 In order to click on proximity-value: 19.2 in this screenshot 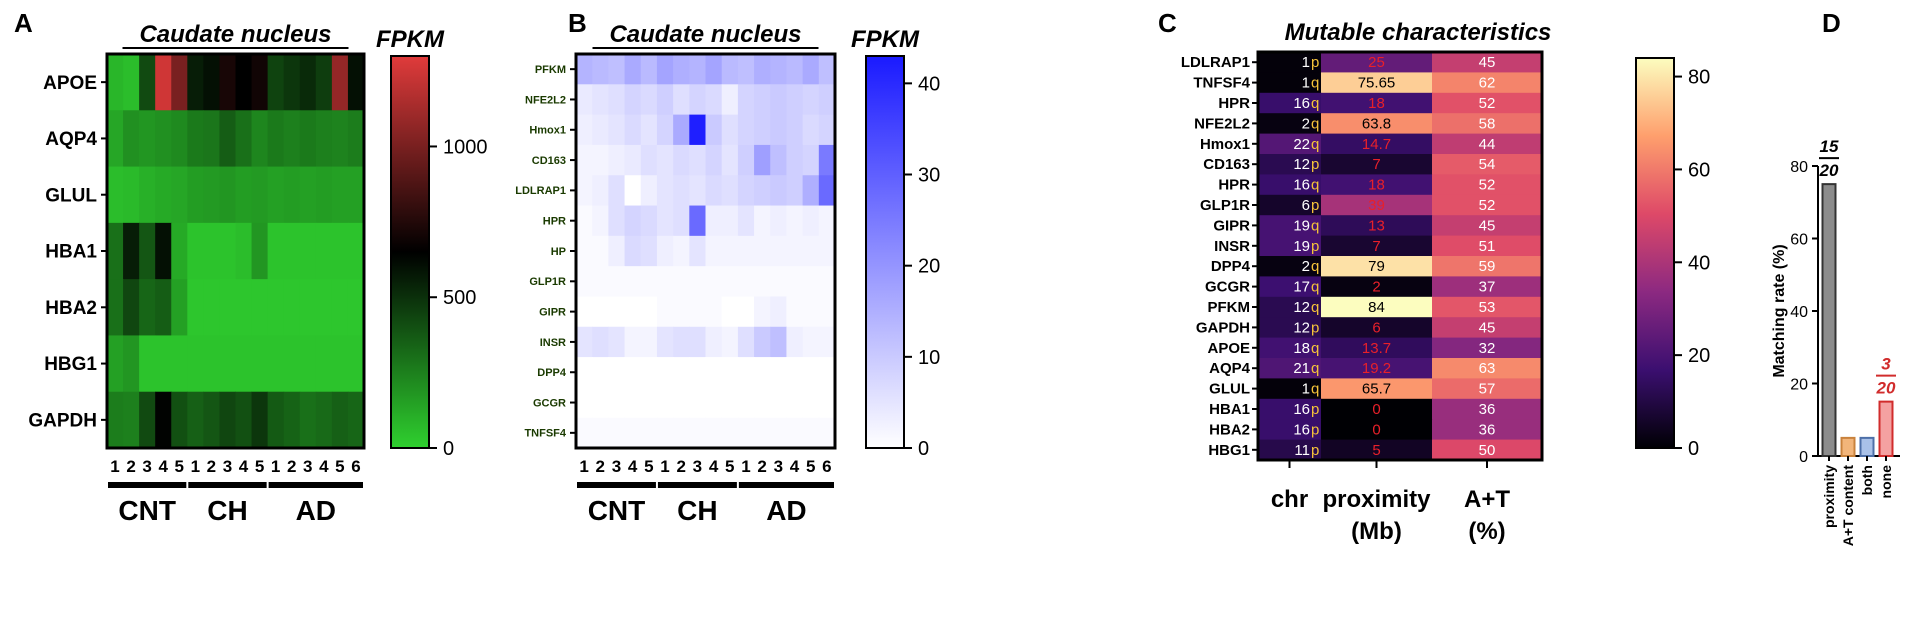, I will do `click(1376, 368)`.